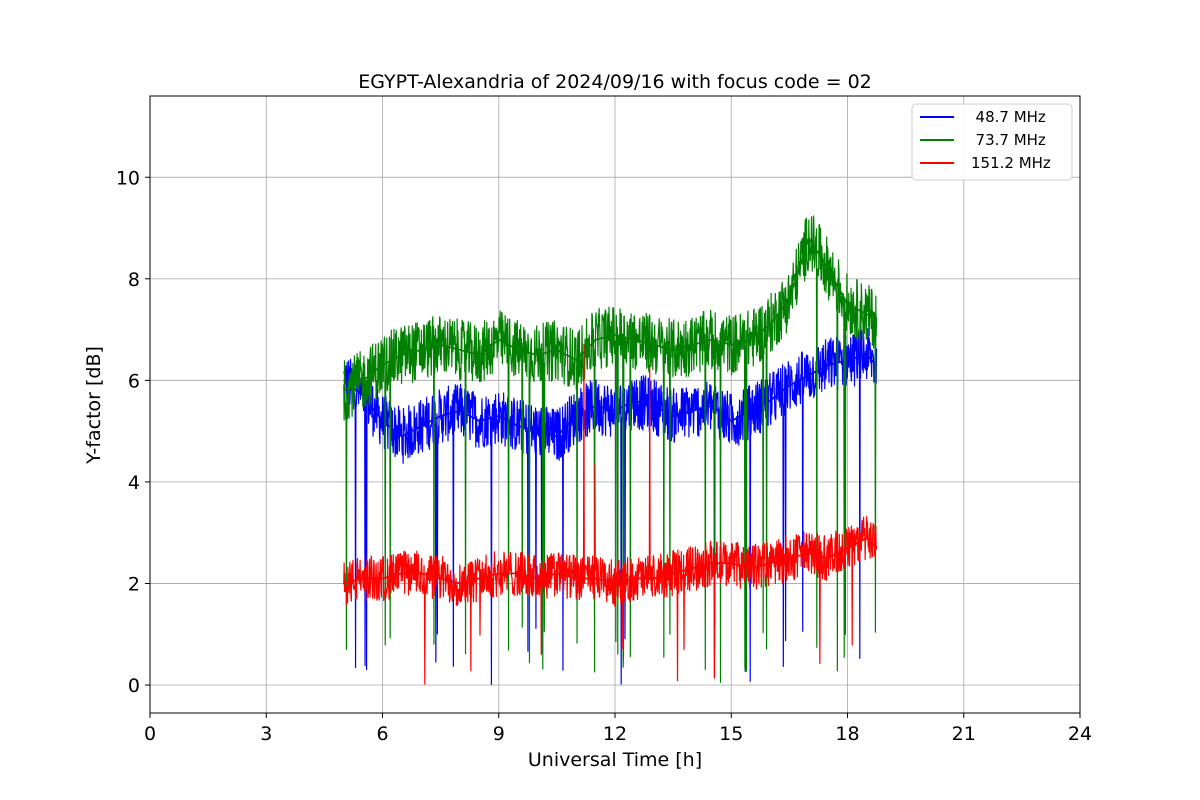 Image resolution: width=1200 pixels, height=800 pixels. What do you see at coordinates (1080, 734) in the screenshot?
I see `x-tick-label: 24` at bounding box center [1080, 734].